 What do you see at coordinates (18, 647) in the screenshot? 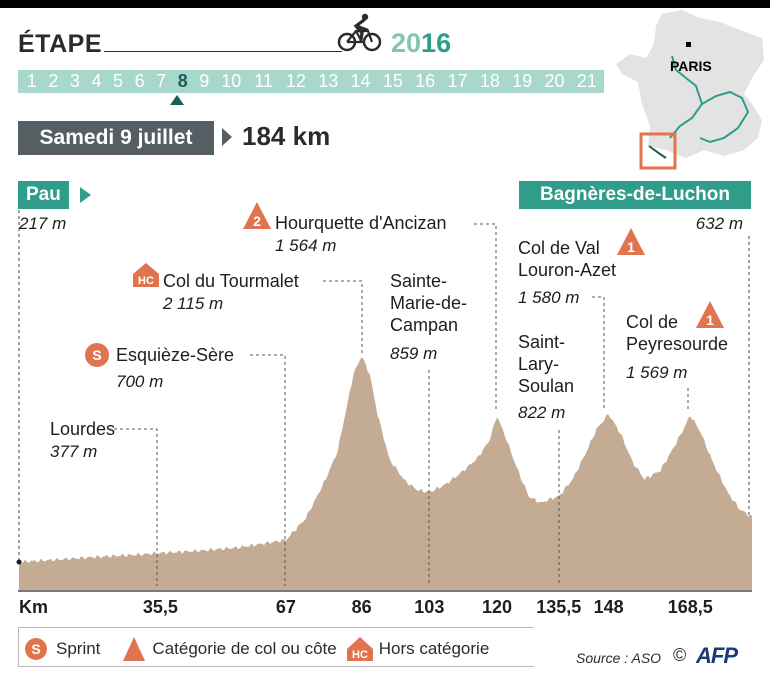
I see `legend-rule-left` at bounding box center [18, 647].